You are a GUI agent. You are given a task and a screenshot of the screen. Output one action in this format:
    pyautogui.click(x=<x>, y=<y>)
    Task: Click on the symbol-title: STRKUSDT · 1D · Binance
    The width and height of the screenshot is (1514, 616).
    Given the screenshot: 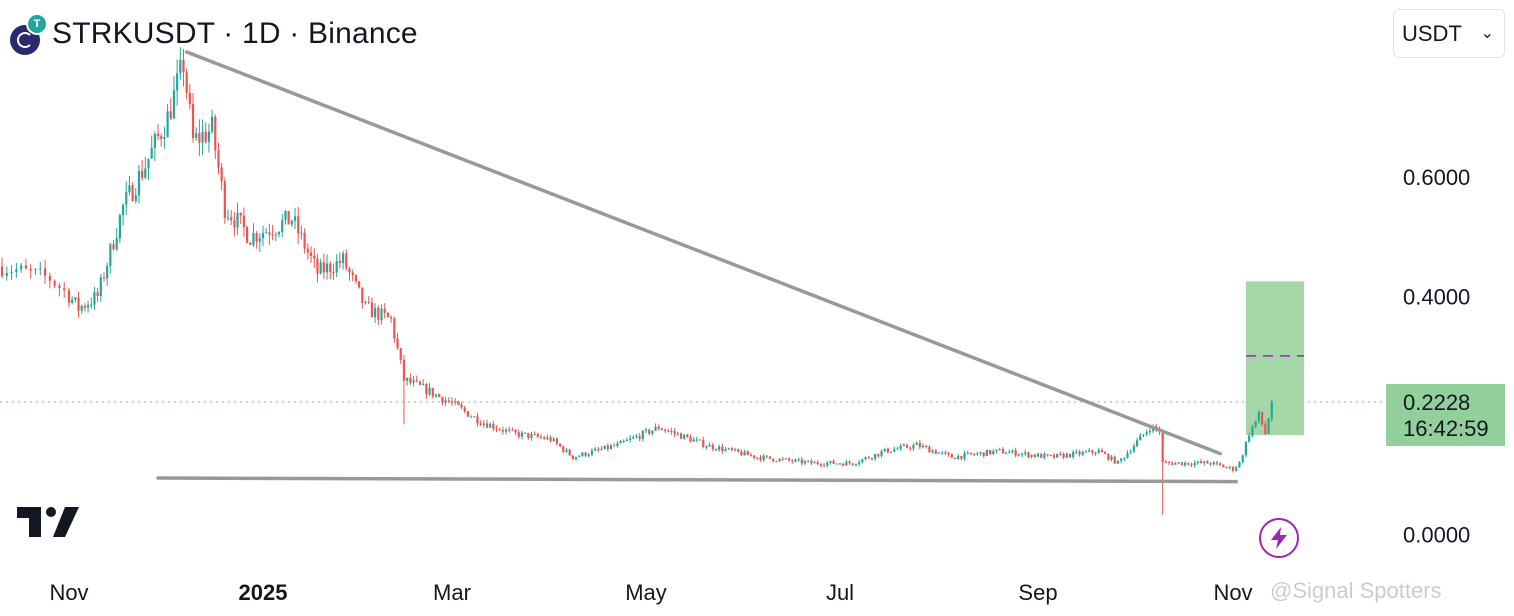 What is the action you would take?
    pyautogui.click(x=235, y=33)
    